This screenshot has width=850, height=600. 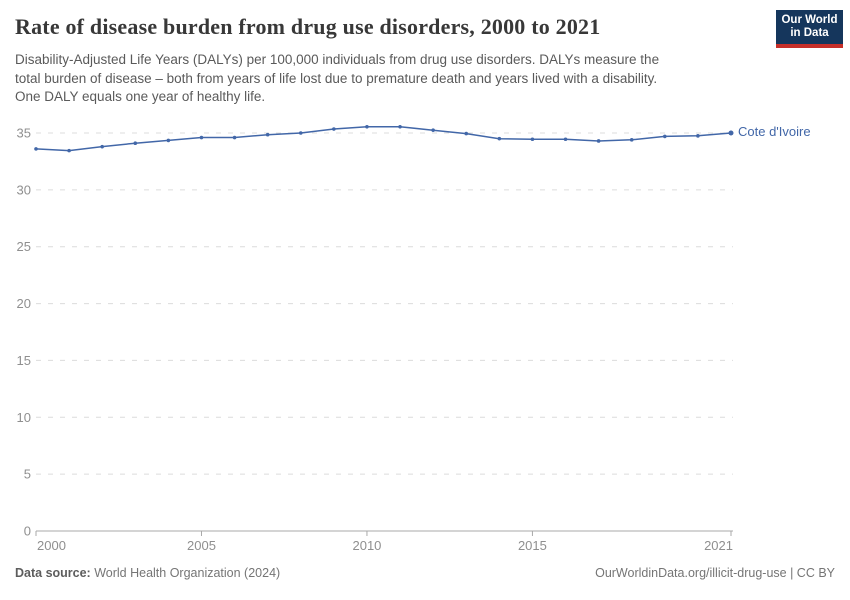 I want to click on y-axis-tick-label: 25, so click(x=24, y=246).